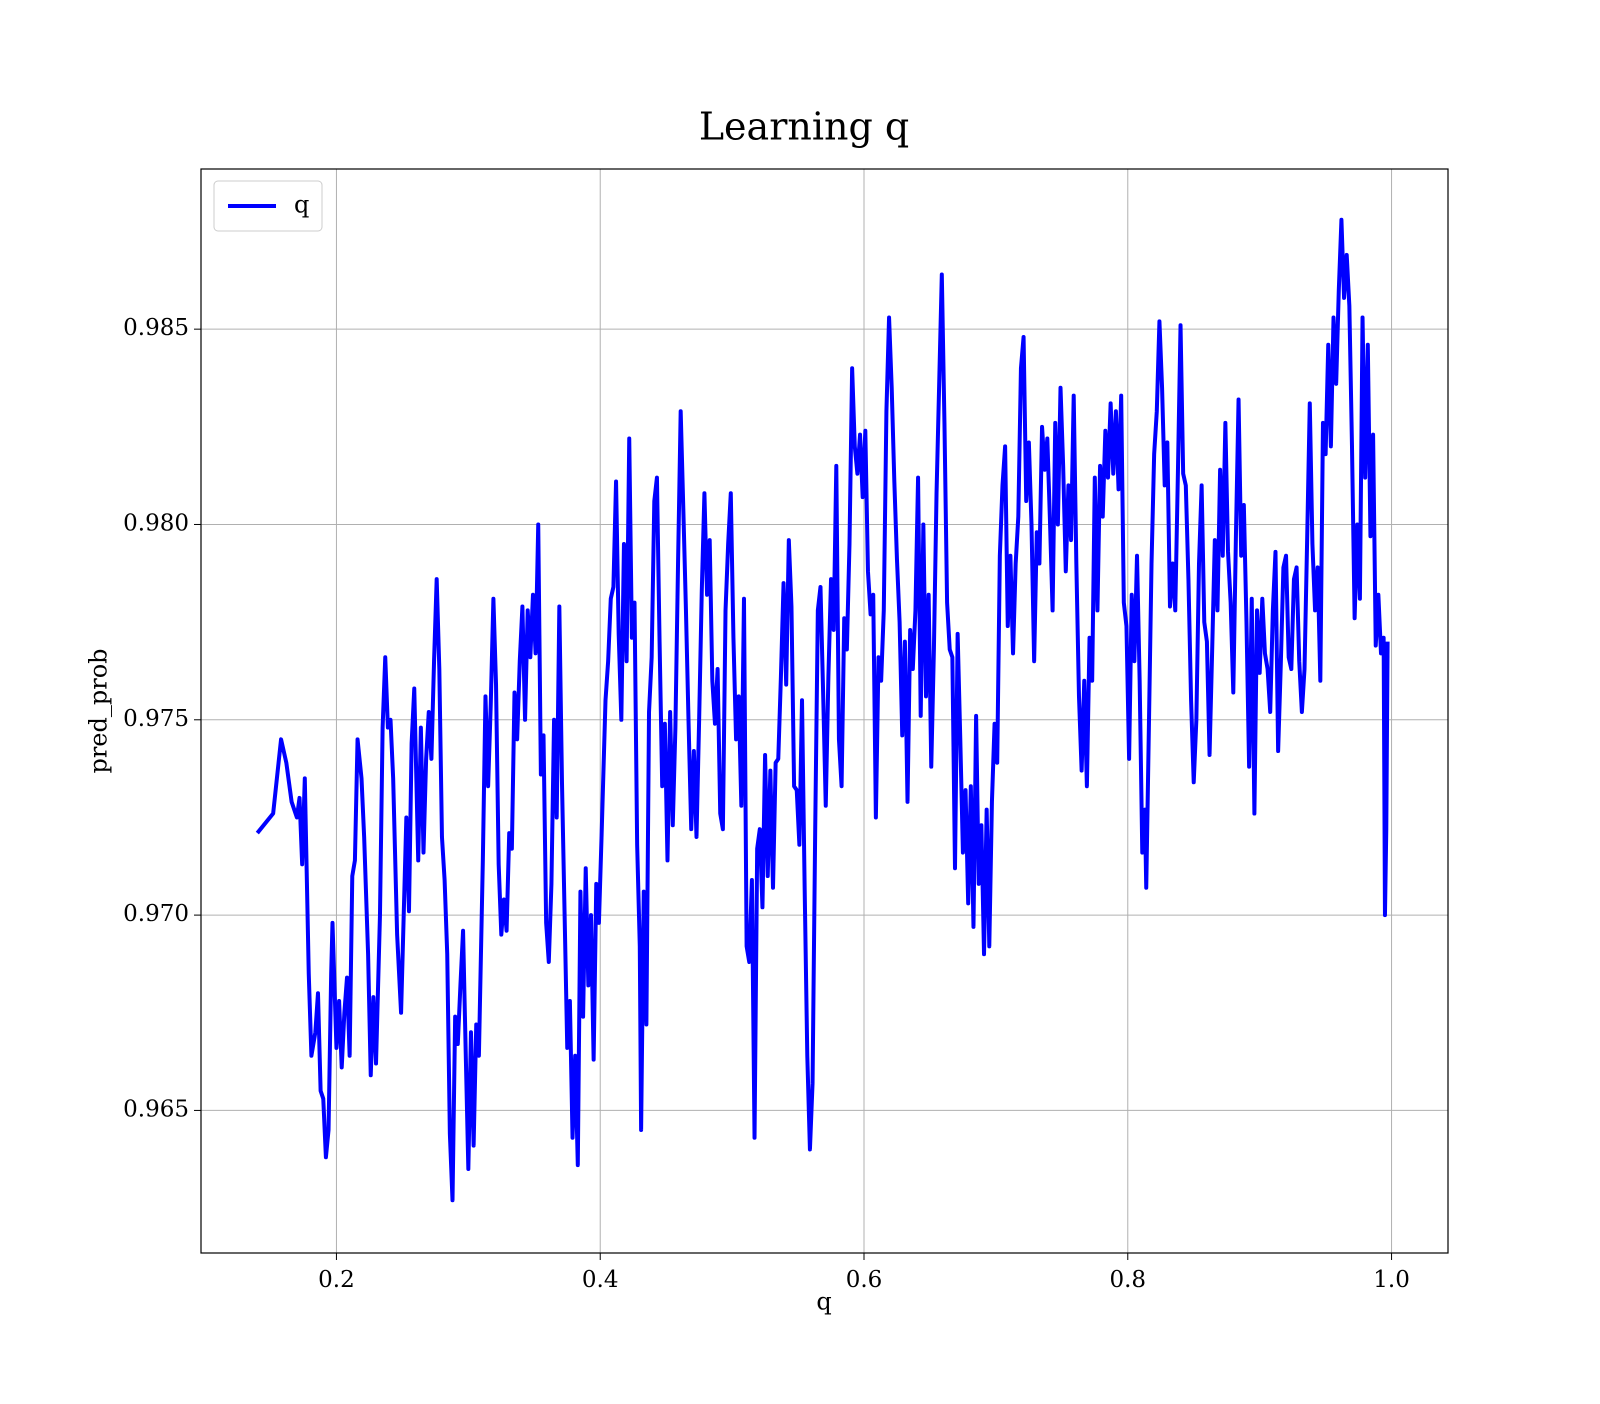 This screenshot has height=1404, width=1600. What do you see at coordinates (156, 914) in the screenshot?
I see `y-tick-label: 0.970` at bounding box center [156, 914].